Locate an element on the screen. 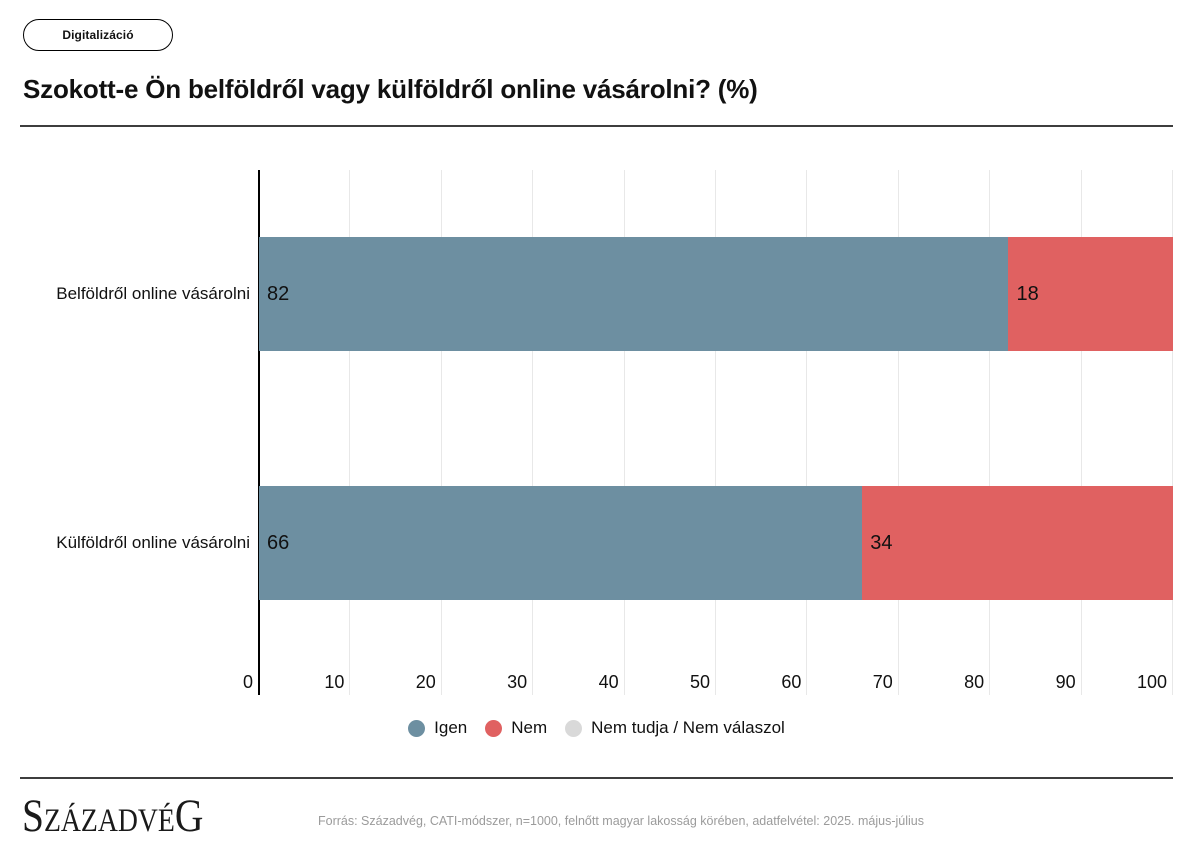  footer-divider is located at coordinates (596, 778).